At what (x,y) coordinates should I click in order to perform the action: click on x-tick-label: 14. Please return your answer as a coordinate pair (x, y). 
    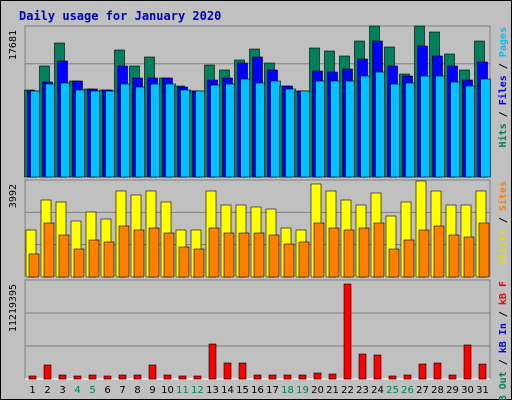
    Looking at the image, I should click on (227, 390).